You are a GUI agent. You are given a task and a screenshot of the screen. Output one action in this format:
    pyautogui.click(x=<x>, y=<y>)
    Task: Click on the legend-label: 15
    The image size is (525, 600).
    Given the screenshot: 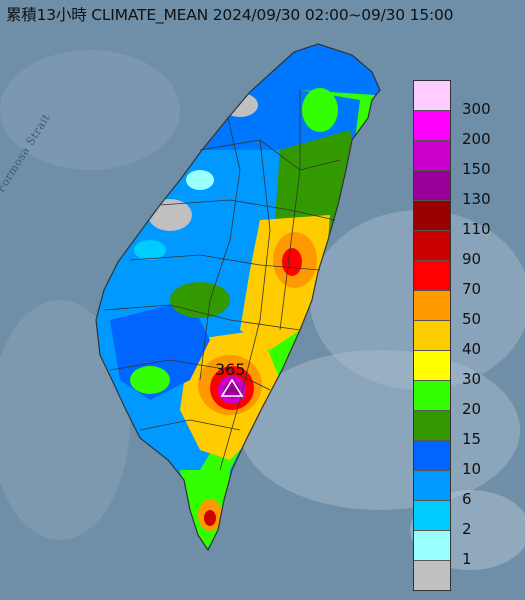 What is the action you would take?
    pyautogui.click(x=472, y=439)
    